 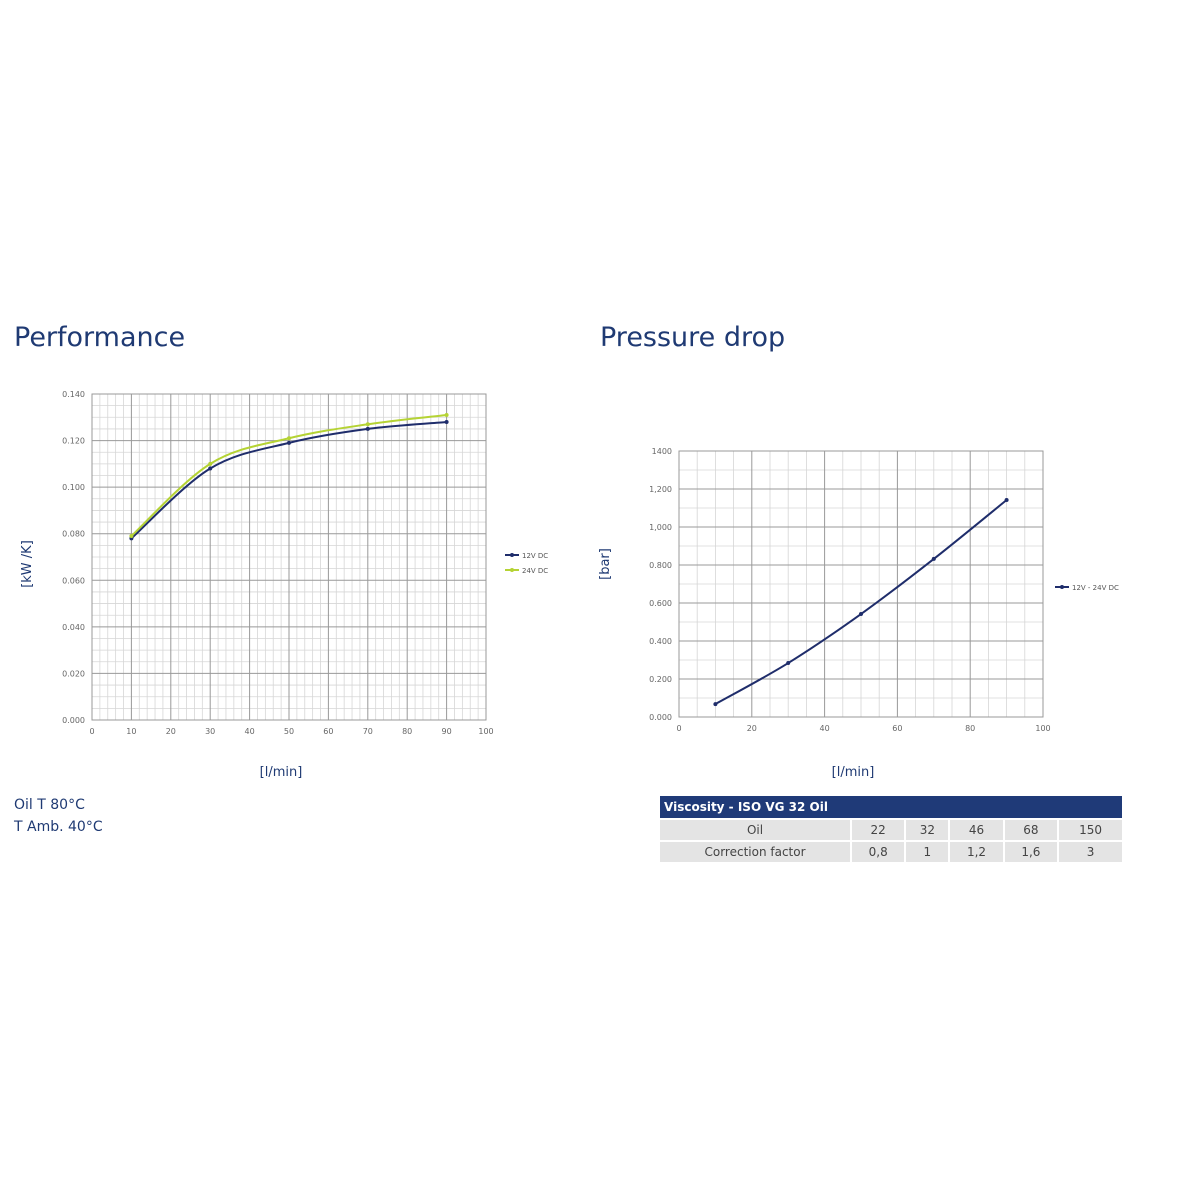 What do you see at coordinates (289, 731) in the screenshot?
I see `x-tick-label: 50` at bounding box center [289, 731].